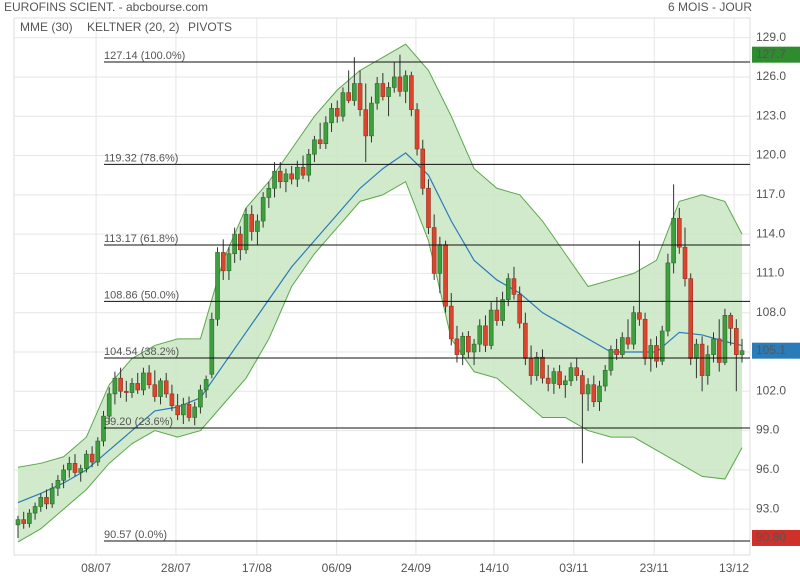 Image resolution: width=800 pixels, height=580 pixels. What do you see at coordinates (46, 27) in the screenshot?
I see `legend-mme: MME (30)` at bounding box center [46, 27].